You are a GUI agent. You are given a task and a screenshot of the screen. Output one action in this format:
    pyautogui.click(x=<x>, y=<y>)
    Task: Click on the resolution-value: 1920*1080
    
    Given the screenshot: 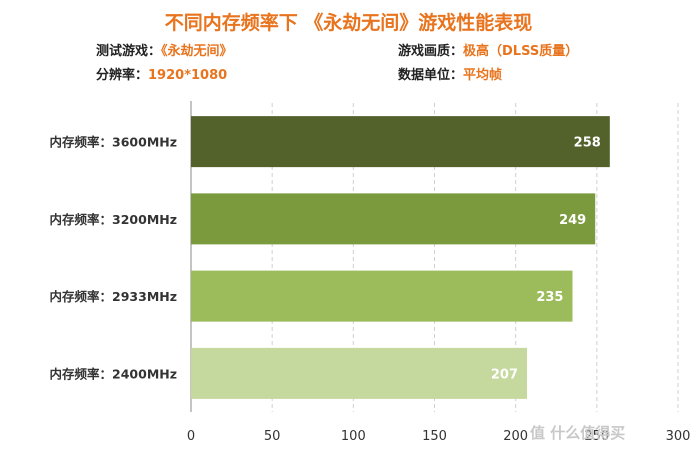 What is the action you would take?
    pyautogui.click(x=188, y=75)
    